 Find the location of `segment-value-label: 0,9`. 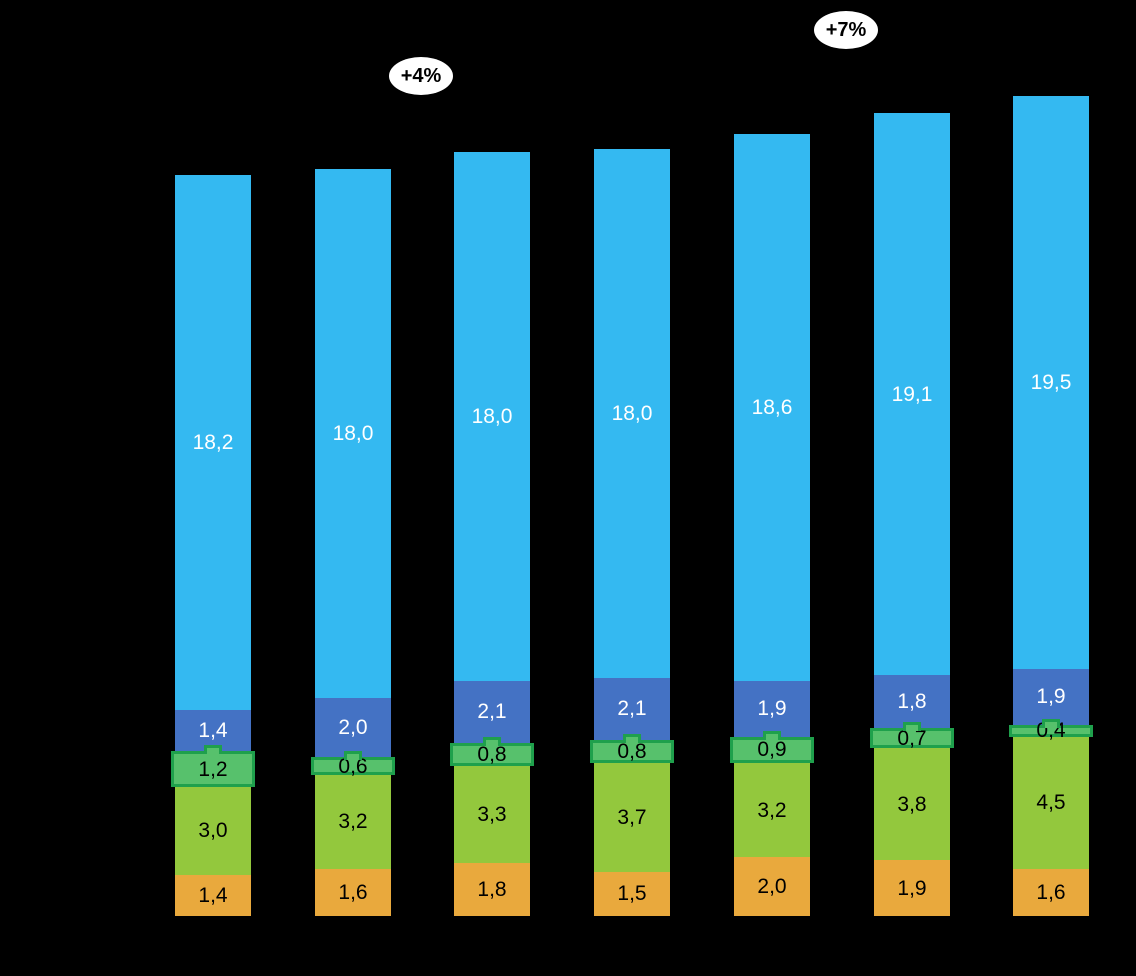

segment-value-label: 0,9 is located at coordinates (772, 750).